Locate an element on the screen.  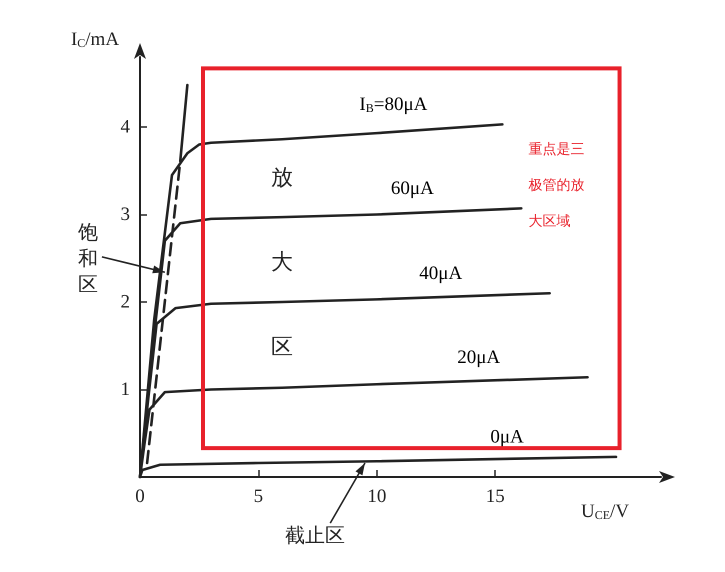
text: 重点是三极管的放大区域 is located at coordinates (556, 185).